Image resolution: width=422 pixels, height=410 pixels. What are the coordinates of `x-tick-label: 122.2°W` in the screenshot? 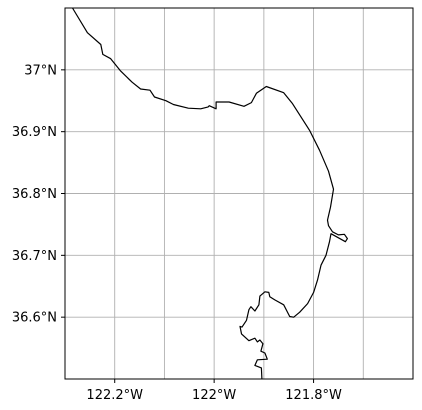 It's located at (114, 395).